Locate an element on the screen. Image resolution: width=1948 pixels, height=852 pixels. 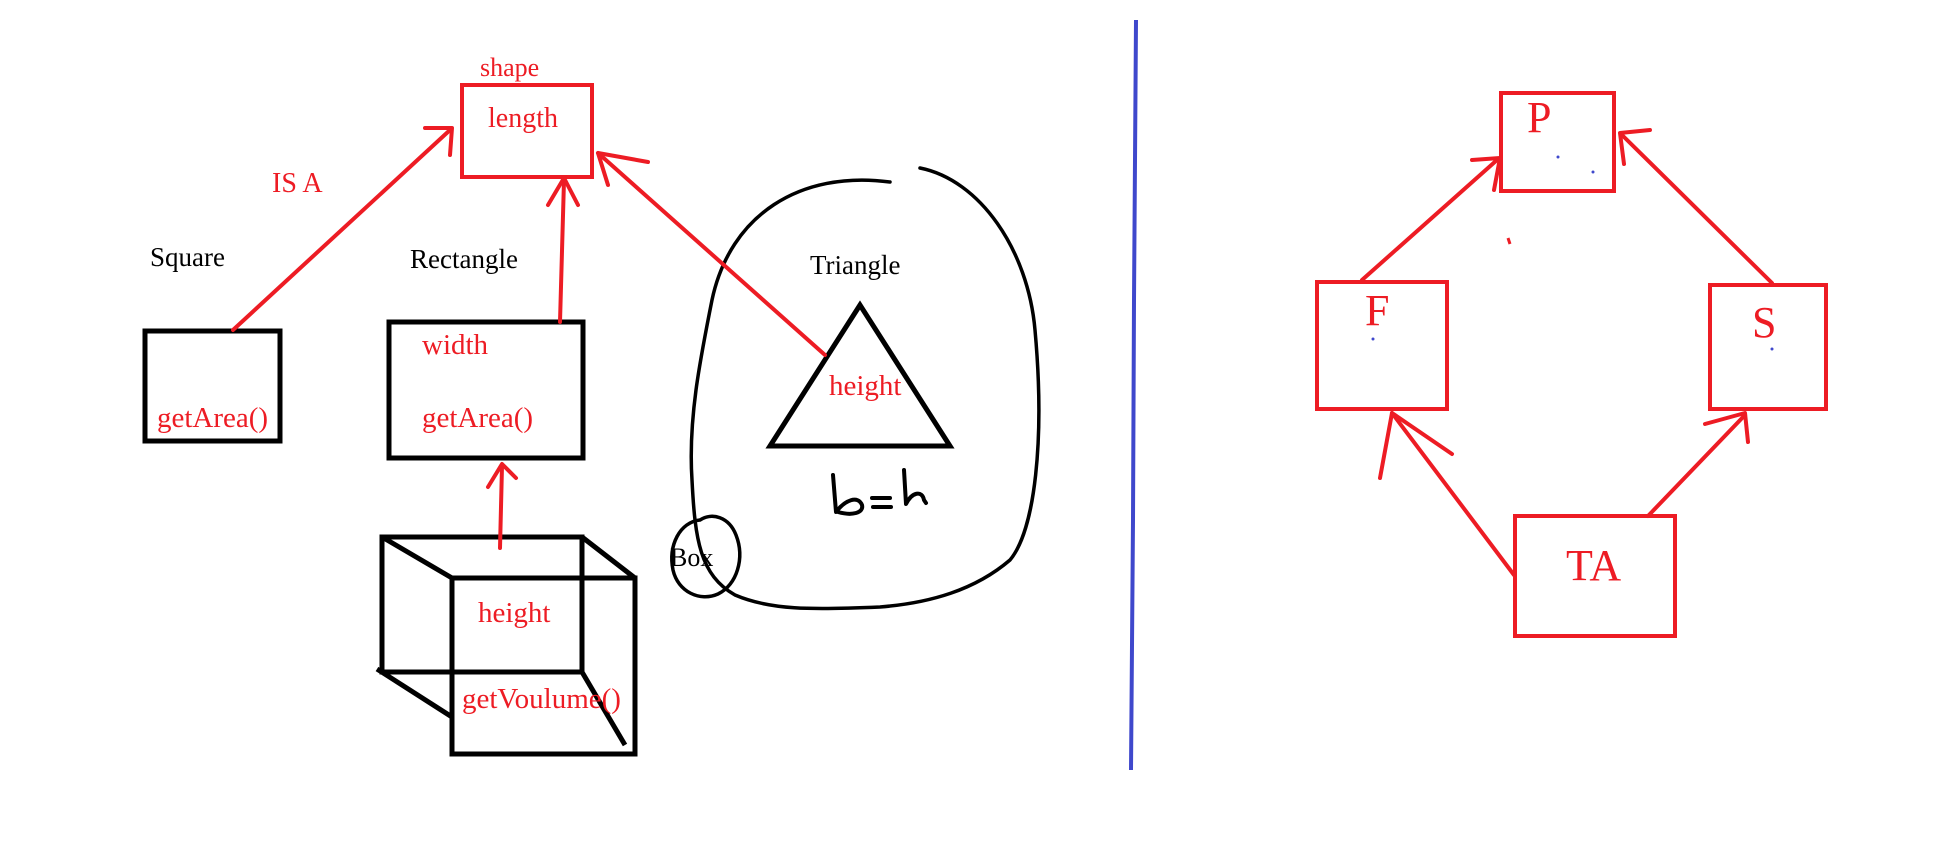
triangle-shape is located at coordinates (860, 374).